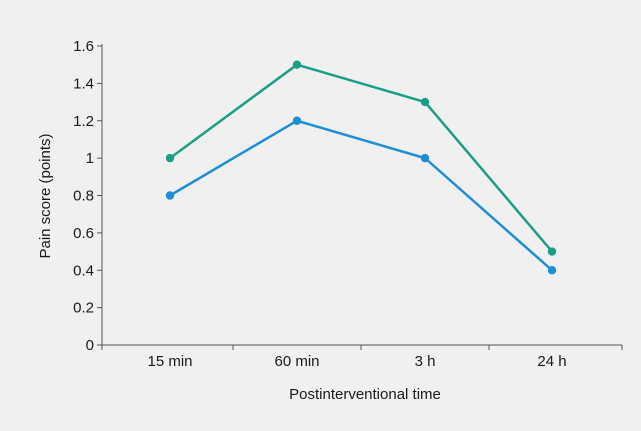 This screenshot has height=431, width=641. Describe the element at coordinates (83, 270) in the screenshot. I see `y-tick-label: 0.4` at that location.